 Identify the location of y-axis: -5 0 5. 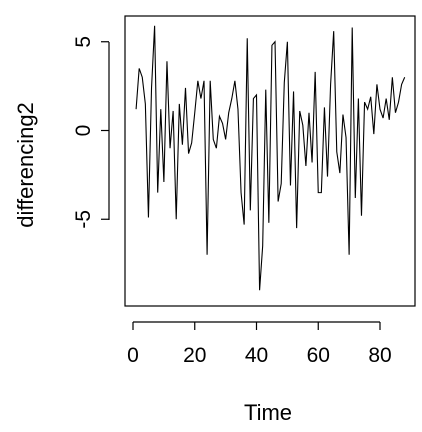
(91, 132).